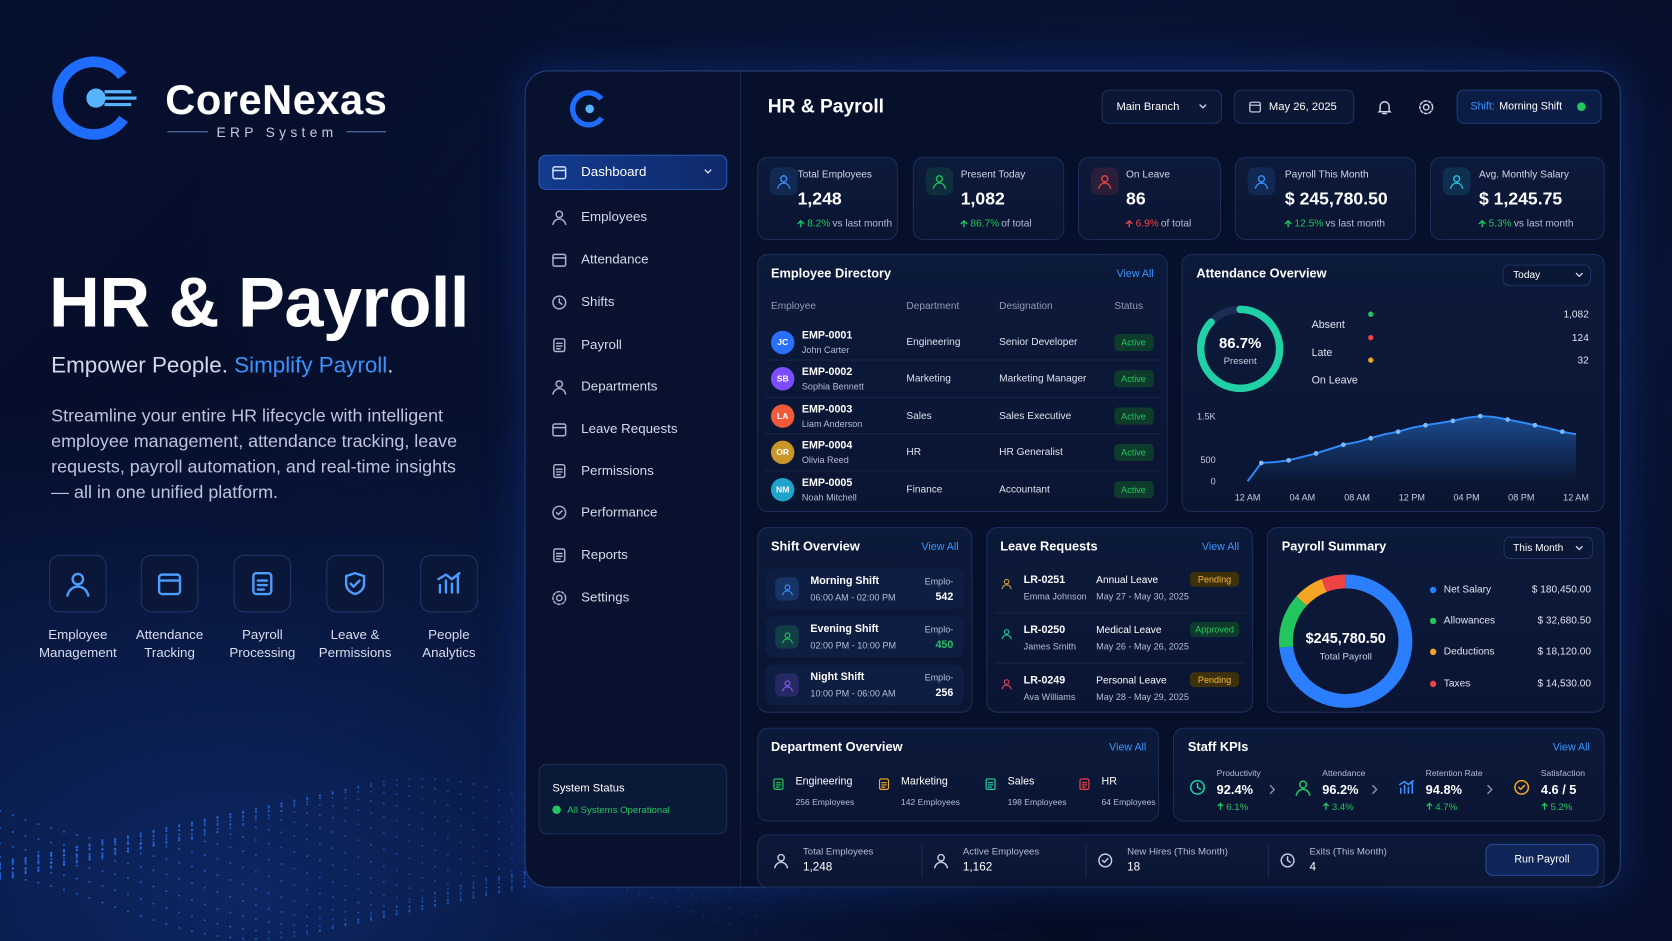 This screenshot has width=1672, height=941. Describe the element at coordinates (598, 302) in the screenshot. I see `nav-item: Shifts` at that location.